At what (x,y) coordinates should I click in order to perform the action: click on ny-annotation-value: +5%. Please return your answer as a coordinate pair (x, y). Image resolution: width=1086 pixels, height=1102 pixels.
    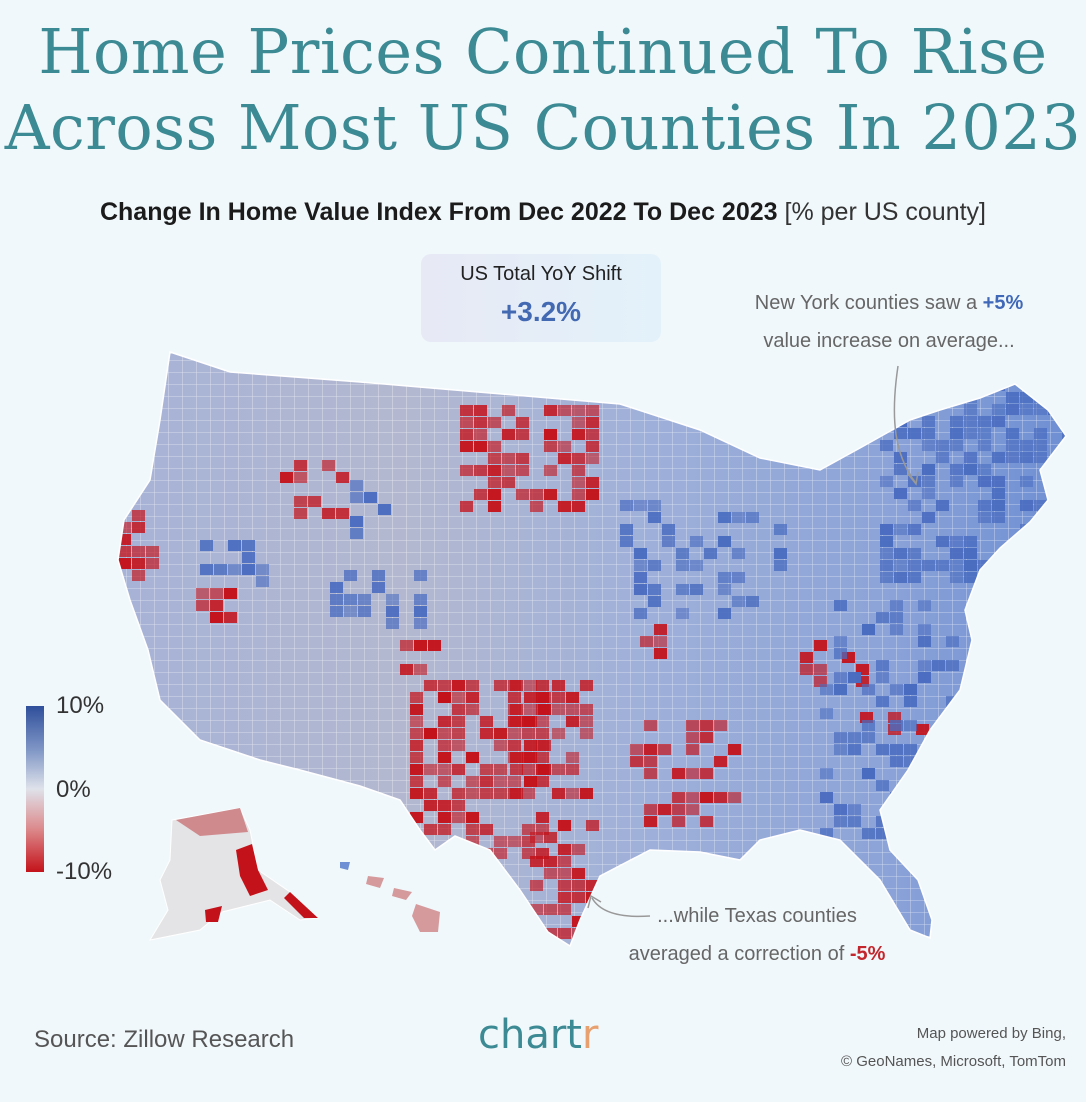
    Looking at the image, I should click on (1003, 303).